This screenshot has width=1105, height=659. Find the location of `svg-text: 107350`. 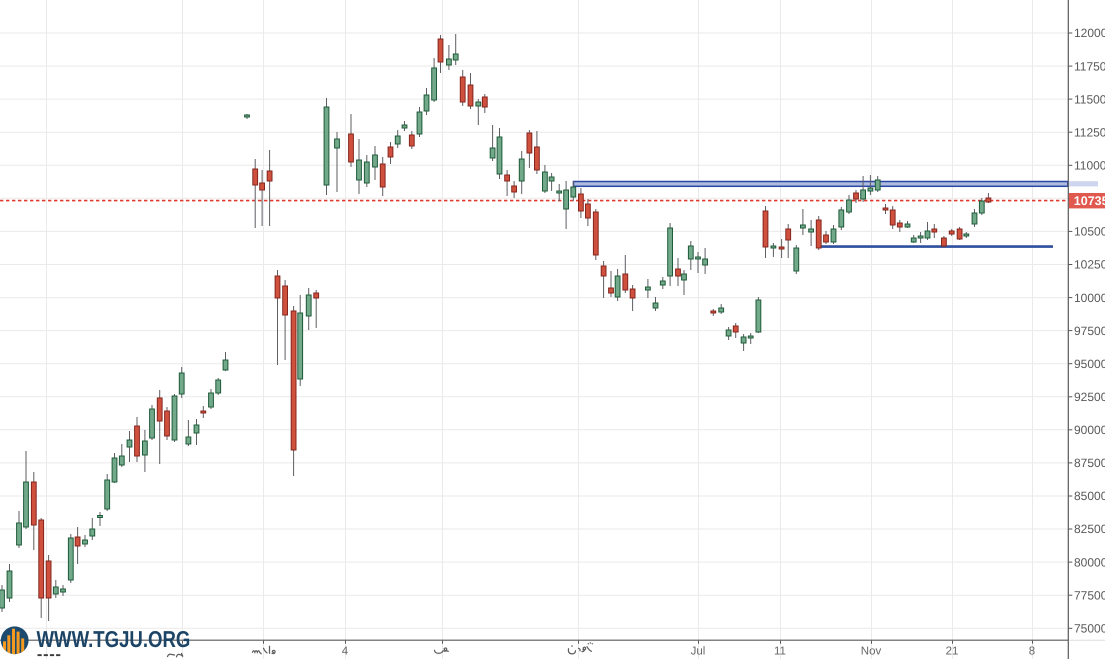

svg-text: 107350 is located at coordinates (1089, 201).